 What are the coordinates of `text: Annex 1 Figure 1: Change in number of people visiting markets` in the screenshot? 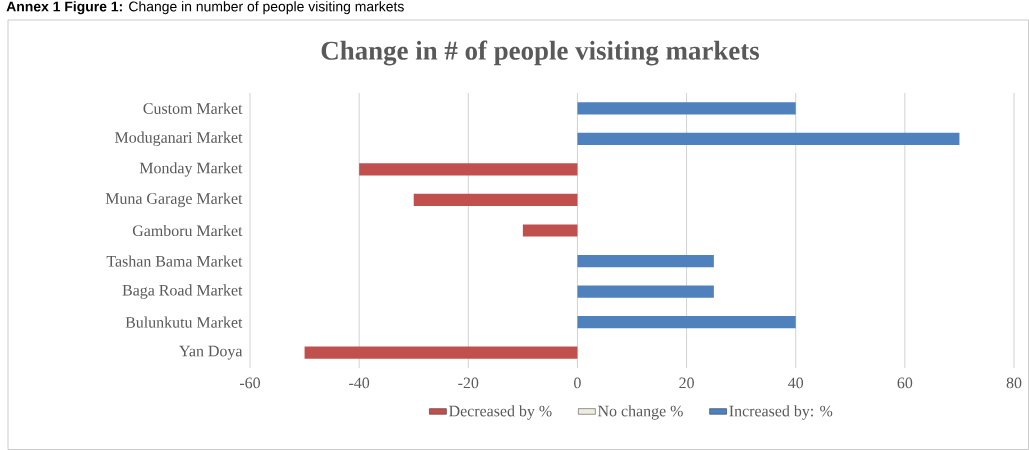 It's located at (205, 8).